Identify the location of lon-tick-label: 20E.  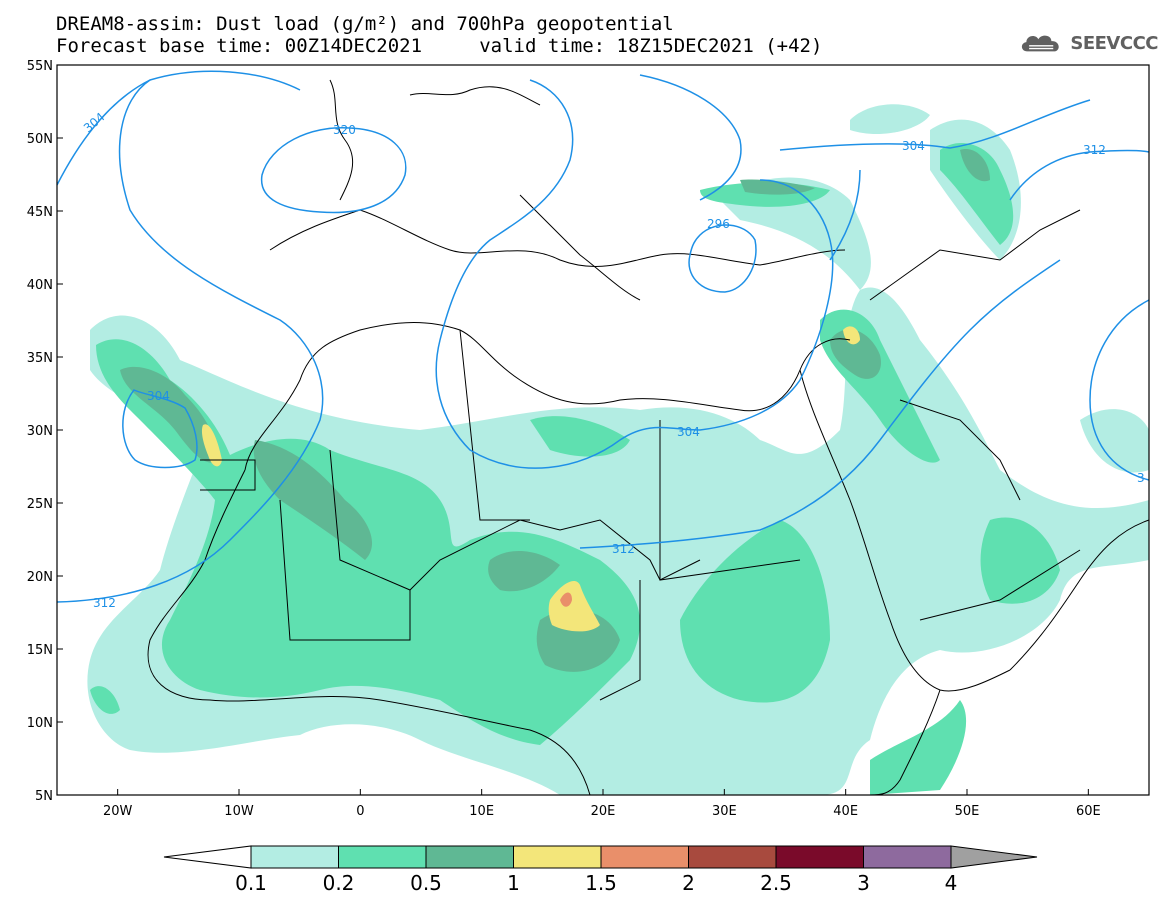
(603, 811).